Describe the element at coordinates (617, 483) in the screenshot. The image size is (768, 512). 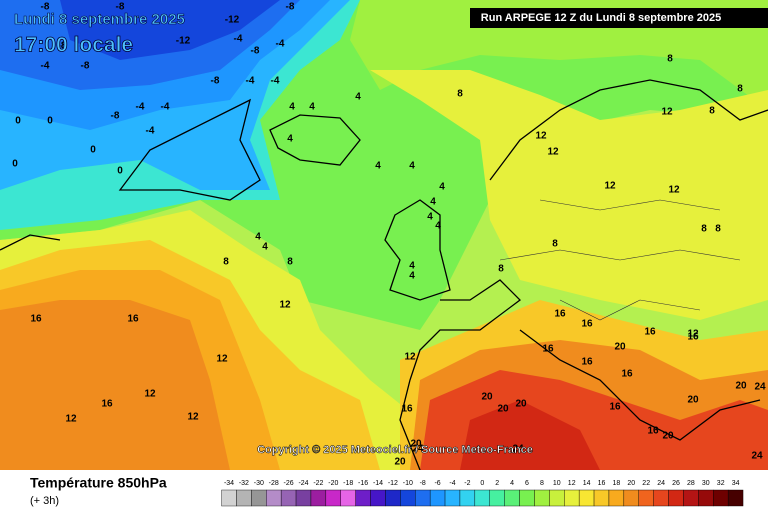
I see `scale-tick-label: 18` at that location.